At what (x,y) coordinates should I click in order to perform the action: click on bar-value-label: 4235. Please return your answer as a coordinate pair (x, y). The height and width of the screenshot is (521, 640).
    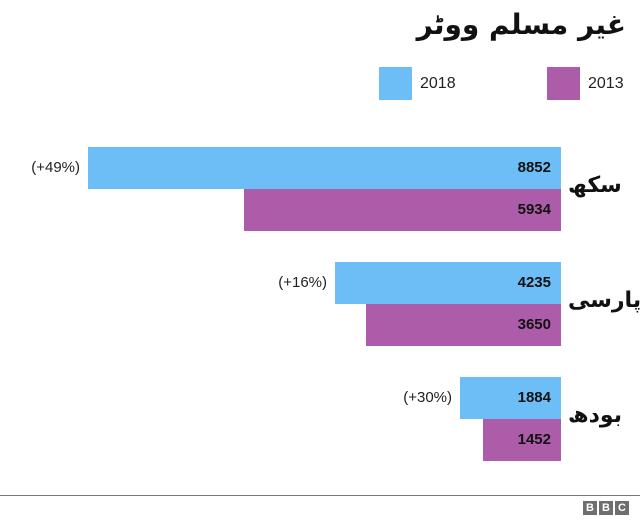
    Looking at the image, I should click on (534, 282).